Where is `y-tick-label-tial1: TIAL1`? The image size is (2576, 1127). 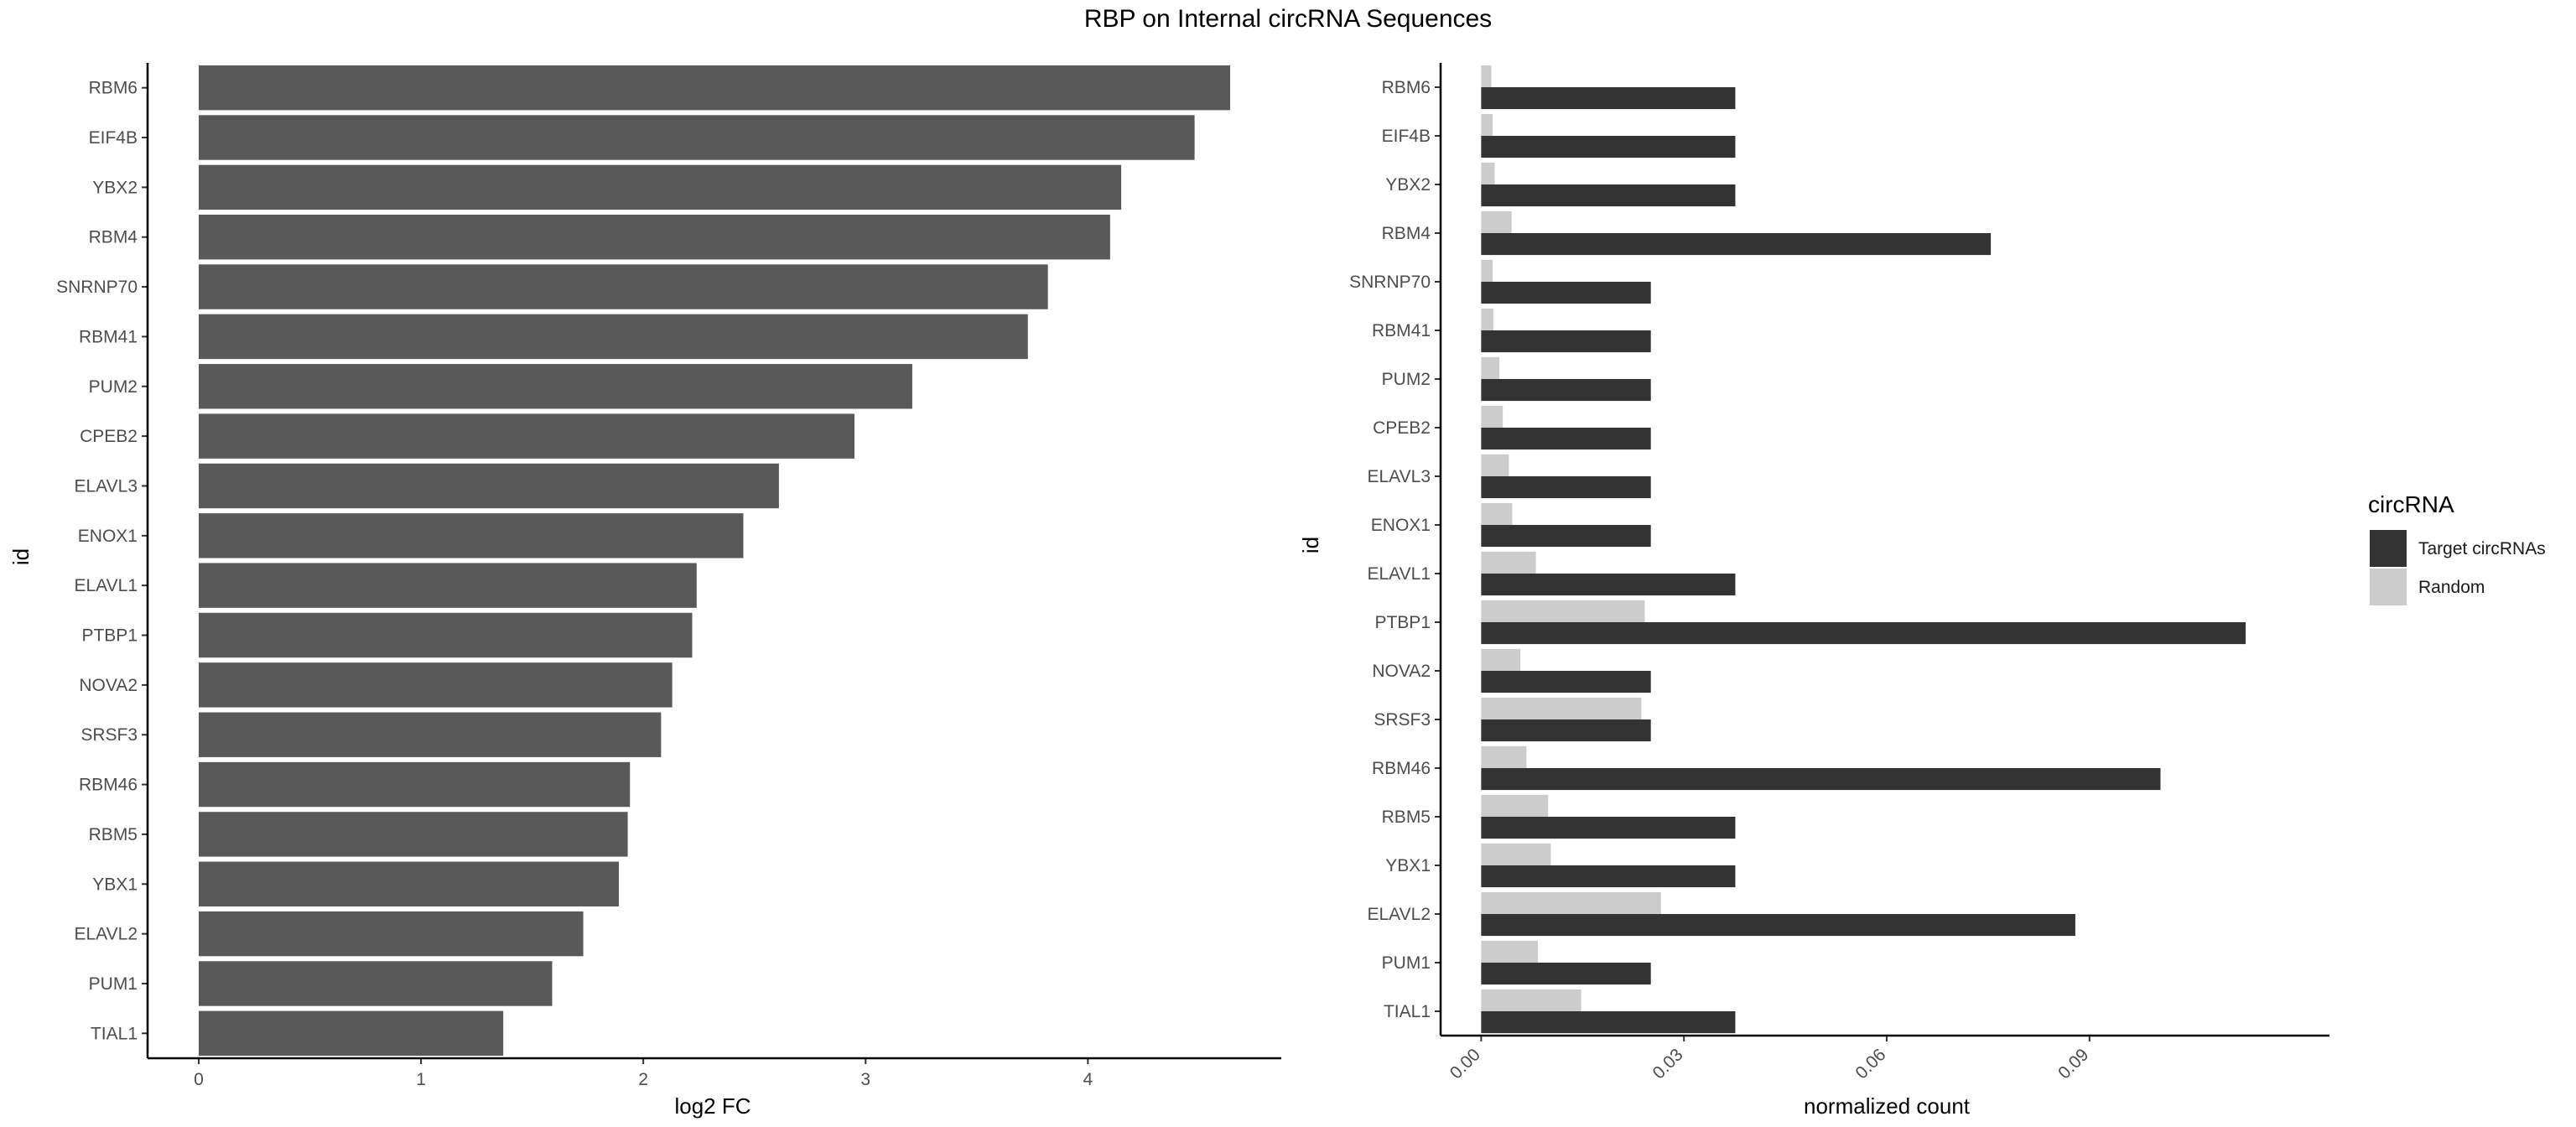 y-tick-label-tial1: TIAL1 is located at coordinates (114, 1033).